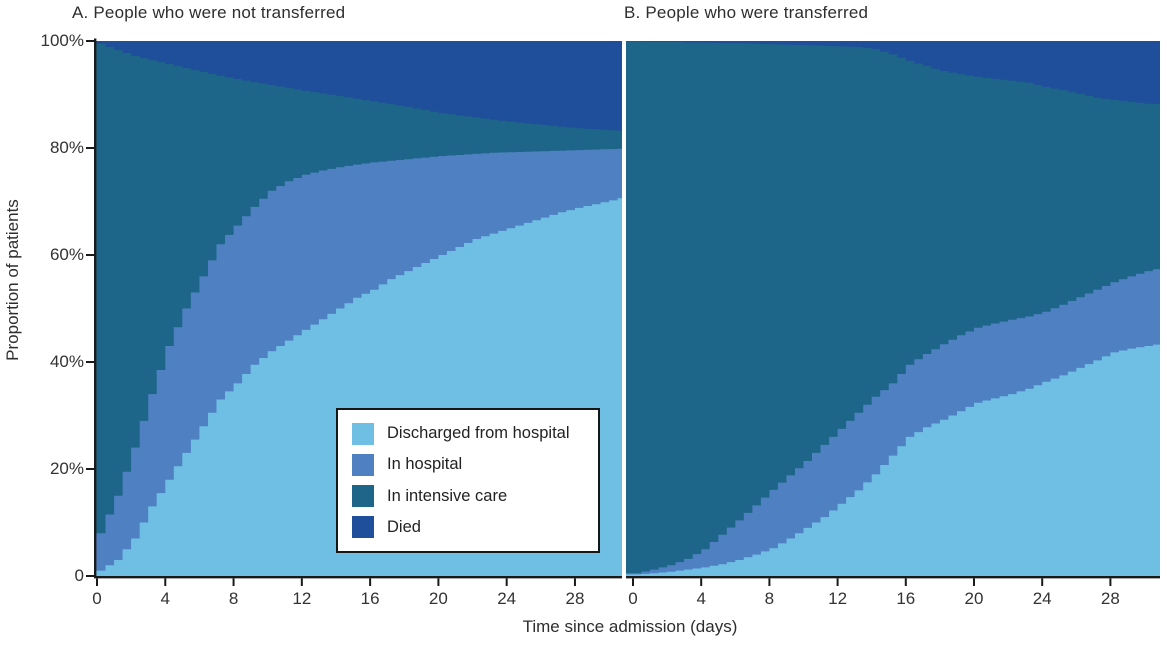 The width and height of the screenshot is (1167, 653). What do you see at coordinates (12, 280) in the screenshot?
I see `y-axis-label: Proportion of patients` at bounding box center [12, 280].